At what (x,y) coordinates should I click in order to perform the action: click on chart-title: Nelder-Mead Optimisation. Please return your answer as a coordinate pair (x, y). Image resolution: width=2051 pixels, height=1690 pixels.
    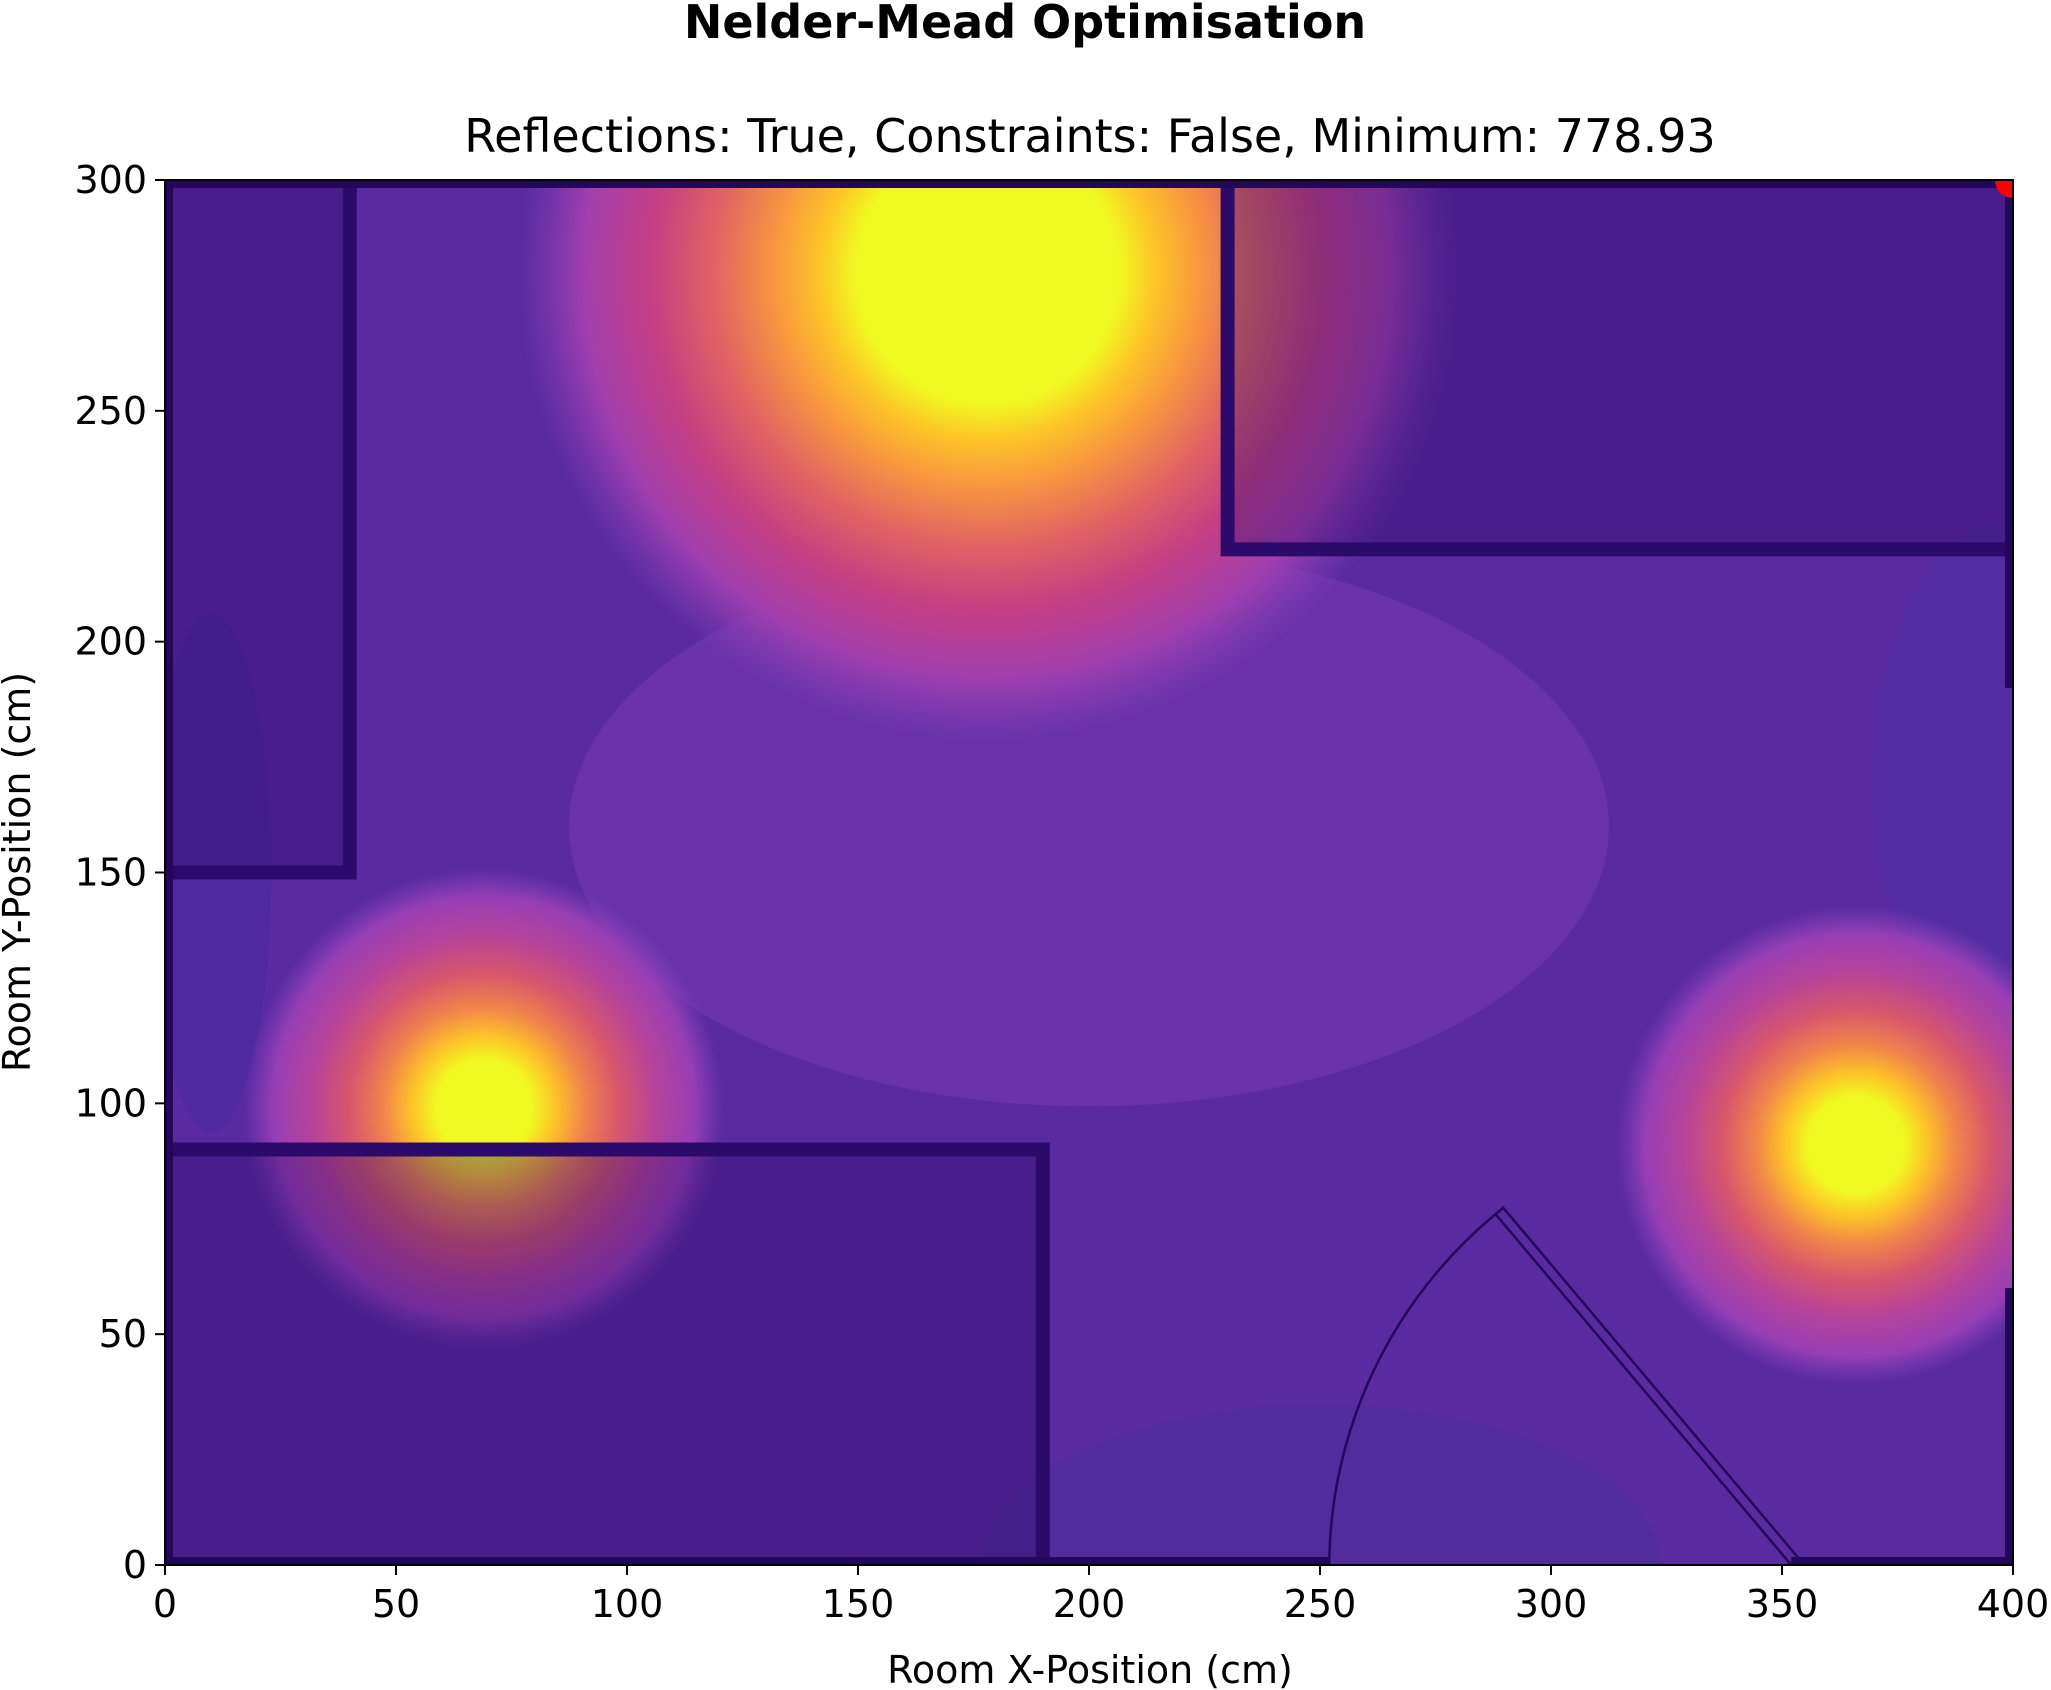
    Looking at the image, I should click on (1025, 24).